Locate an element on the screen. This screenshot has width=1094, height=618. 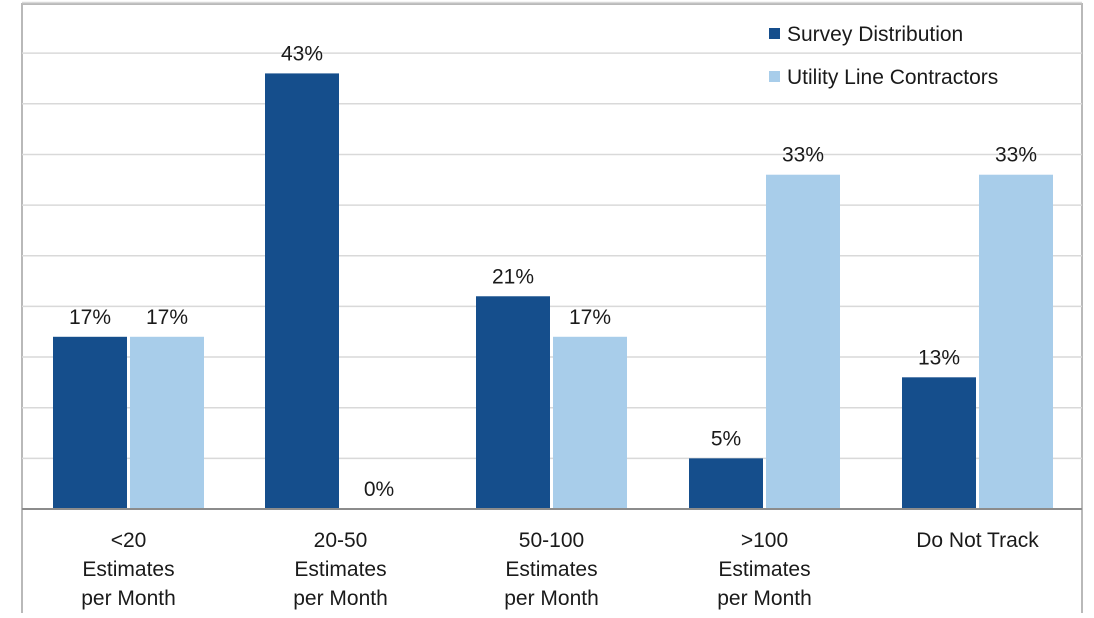
x-tick-label: <20 is located at coordinates (129, 540).